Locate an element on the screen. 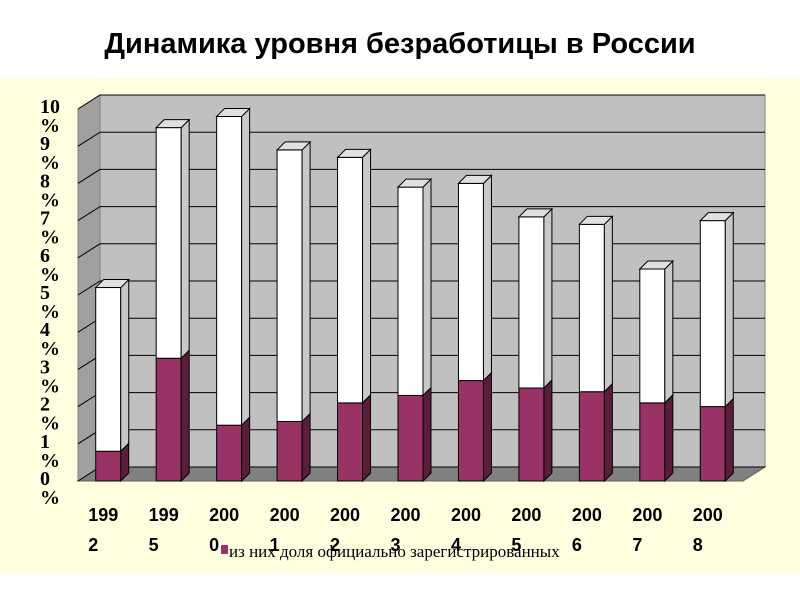  x-tick-label: 200 6 is located at coordinates (587, 530).